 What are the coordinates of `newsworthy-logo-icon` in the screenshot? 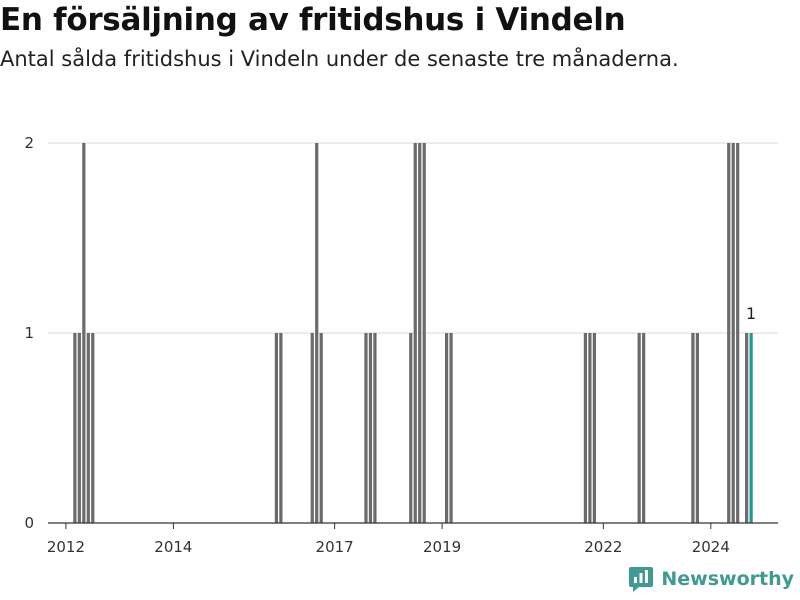 It's located at (641, 579).